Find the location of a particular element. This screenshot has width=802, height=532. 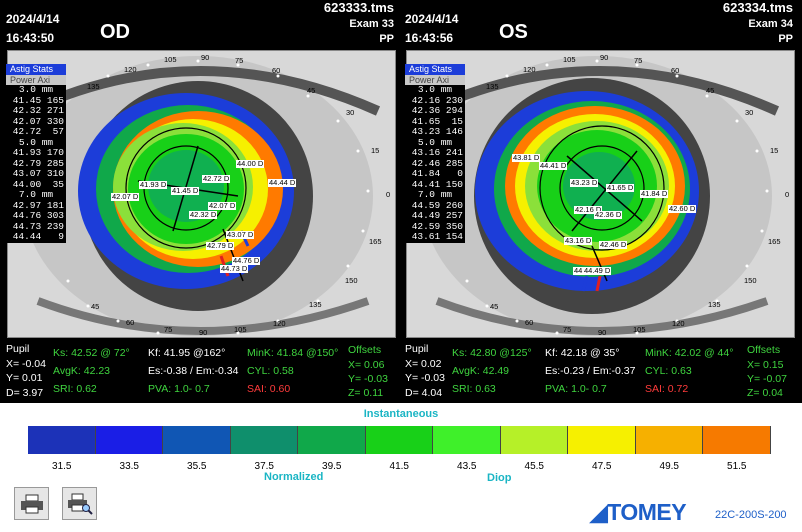

kf-value: Kf: 41.95 @162° is located at coordinates (187, 353).